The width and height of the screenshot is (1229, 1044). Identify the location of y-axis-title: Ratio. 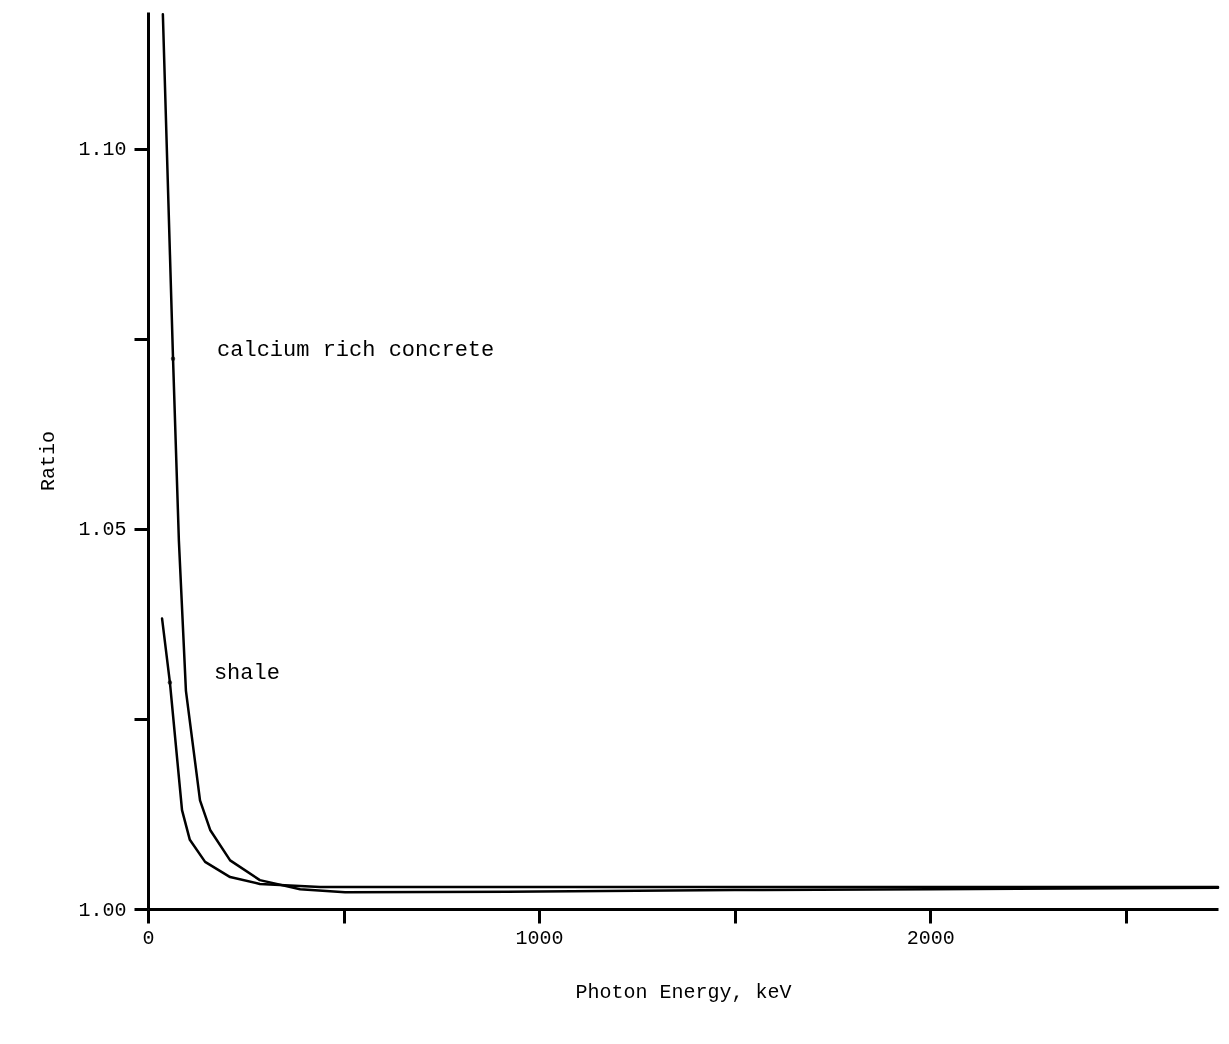
(49, 461).